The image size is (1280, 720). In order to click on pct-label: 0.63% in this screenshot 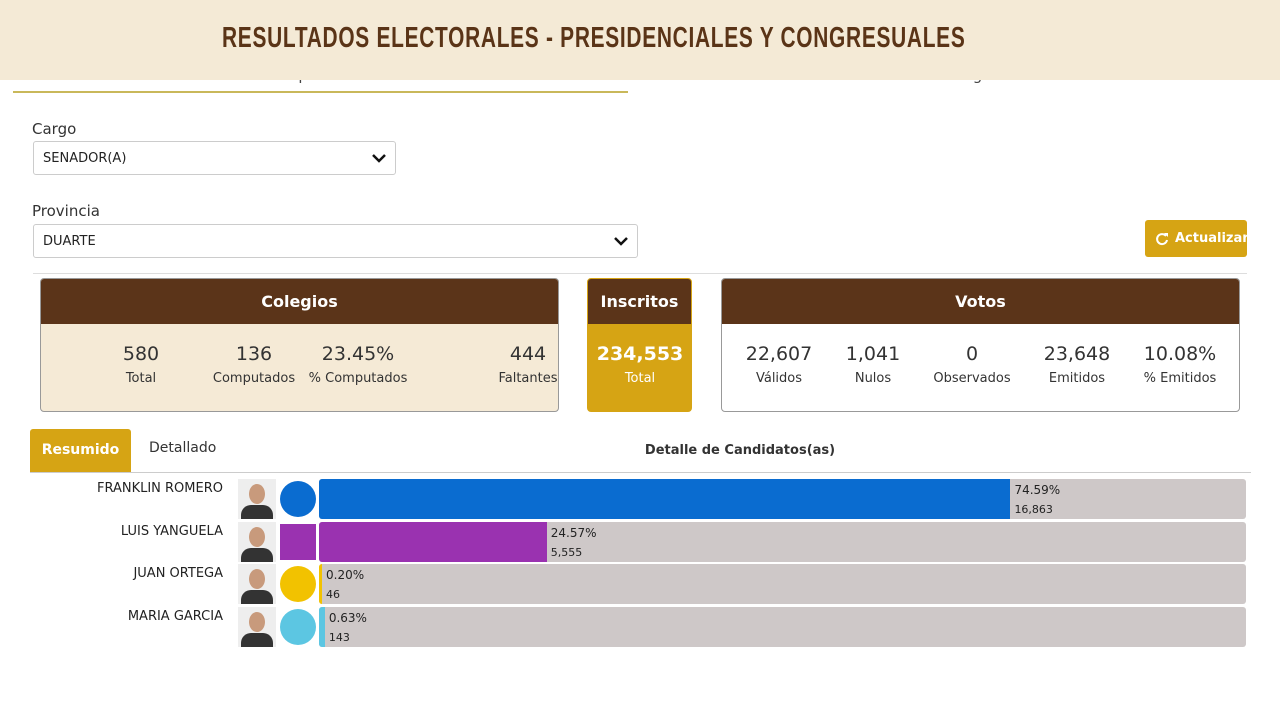, I will do `click(347, 617)`.